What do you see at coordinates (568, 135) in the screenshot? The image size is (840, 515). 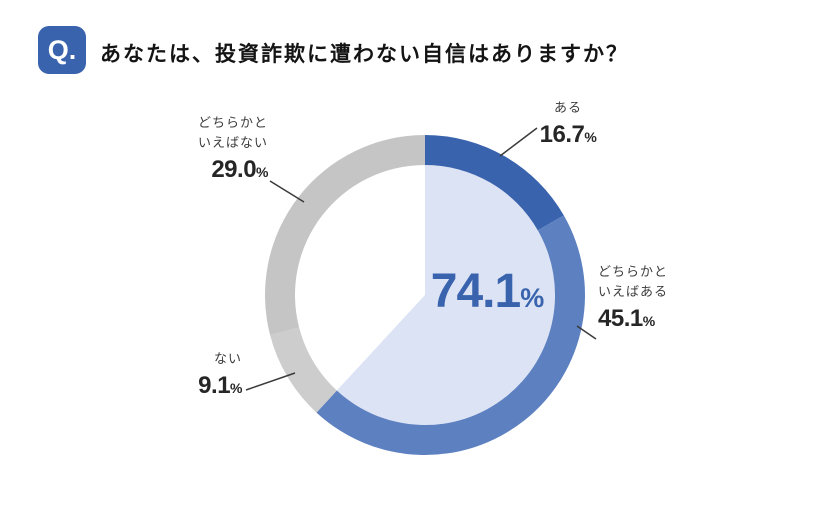 I see `callout-aru-value: 16.7%` at bounding box center [568, 135].